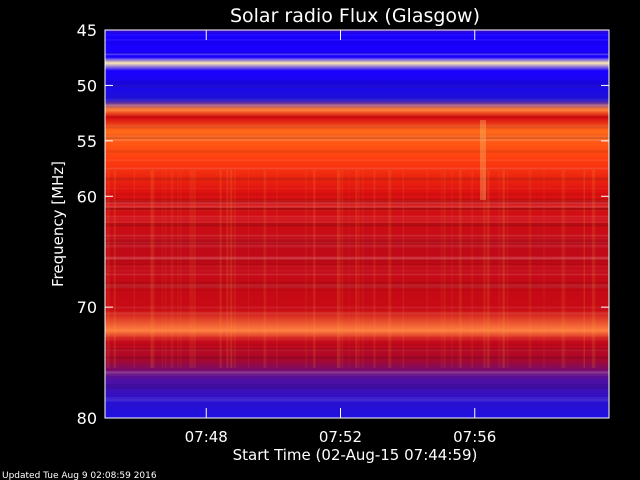  Describe the element at coordinates (340, 437) in the screenshot. I see `x-tick-label: 07:52` at that location.